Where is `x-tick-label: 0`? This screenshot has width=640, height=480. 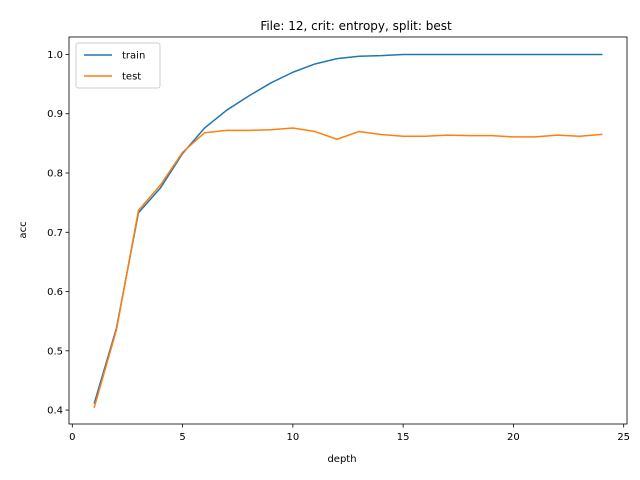 x-tick-label: 0 is located at coordinates (72, 437).